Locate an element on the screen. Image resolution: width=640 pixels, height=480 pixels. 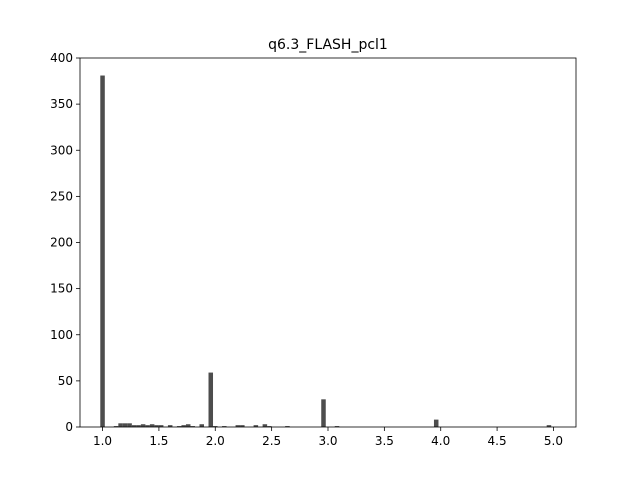
y-tick-label: 400 is located at coordinates (61, 58).